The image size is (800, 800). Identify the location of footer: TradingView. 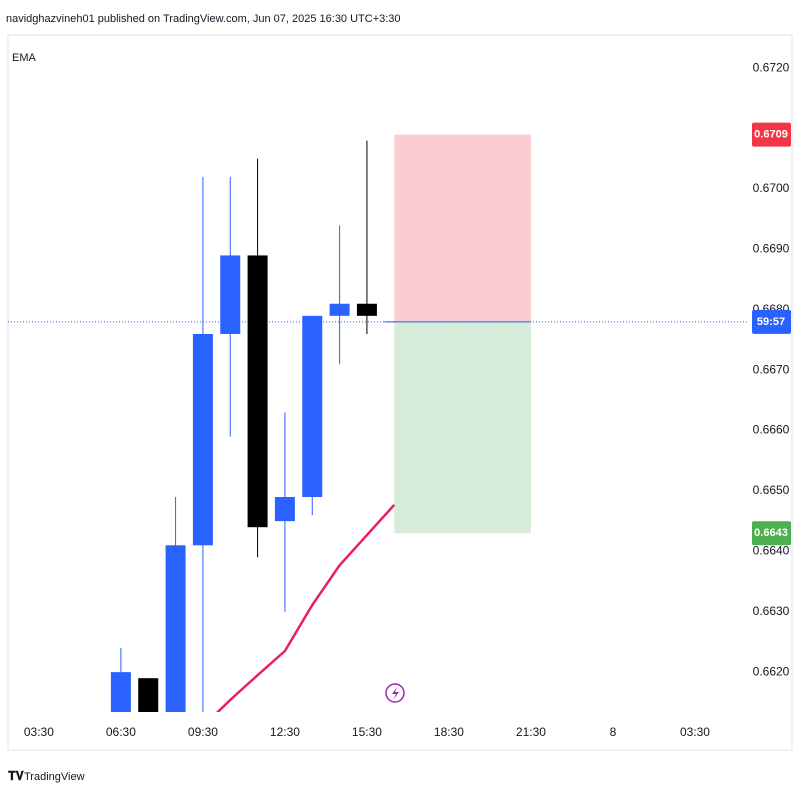
(54, 777).